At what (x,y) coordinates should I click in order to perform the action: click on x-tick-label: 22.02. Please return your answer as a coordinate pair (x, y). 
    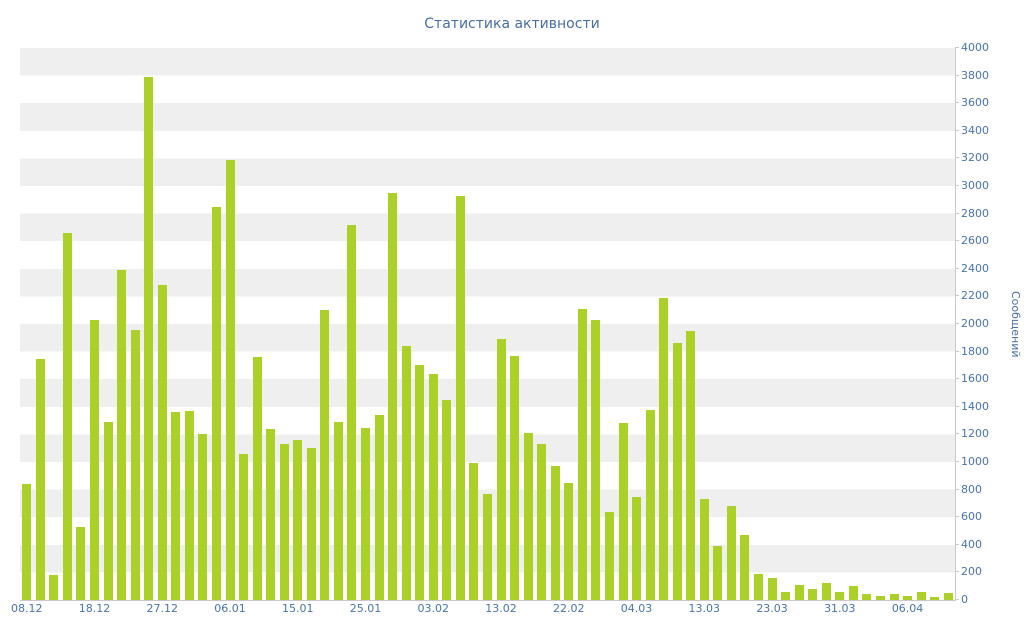
    Looking at the image, I should click on (569, 608).